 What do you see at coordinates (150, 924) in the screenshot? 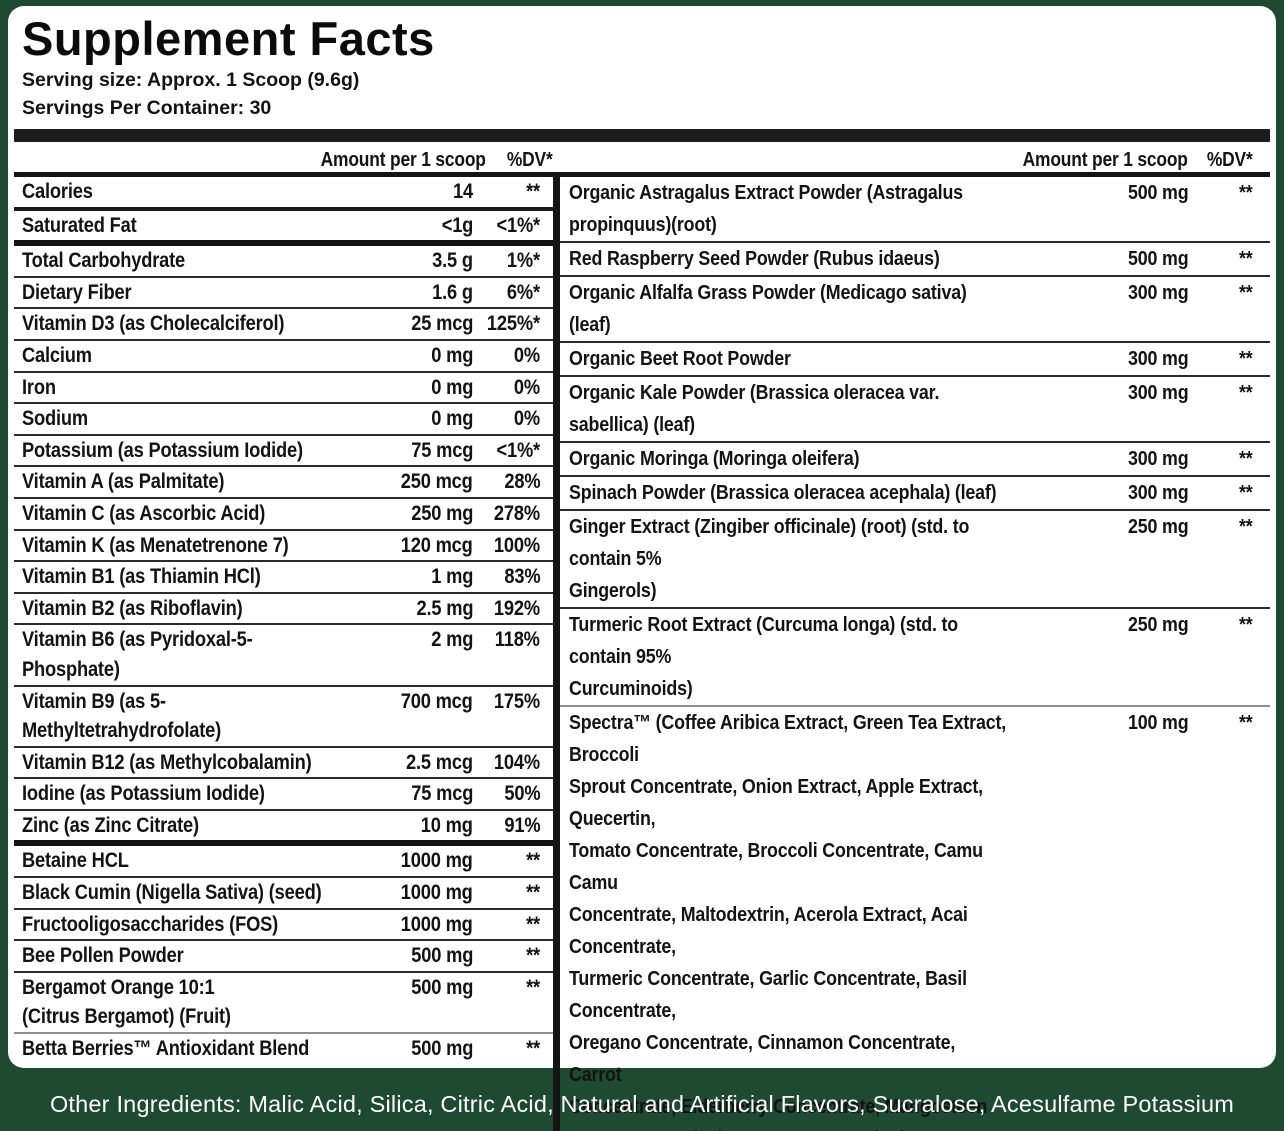
I see `ingredient-name: Fructooligosaccharides (FOS)` at bounding box center [150, 924].